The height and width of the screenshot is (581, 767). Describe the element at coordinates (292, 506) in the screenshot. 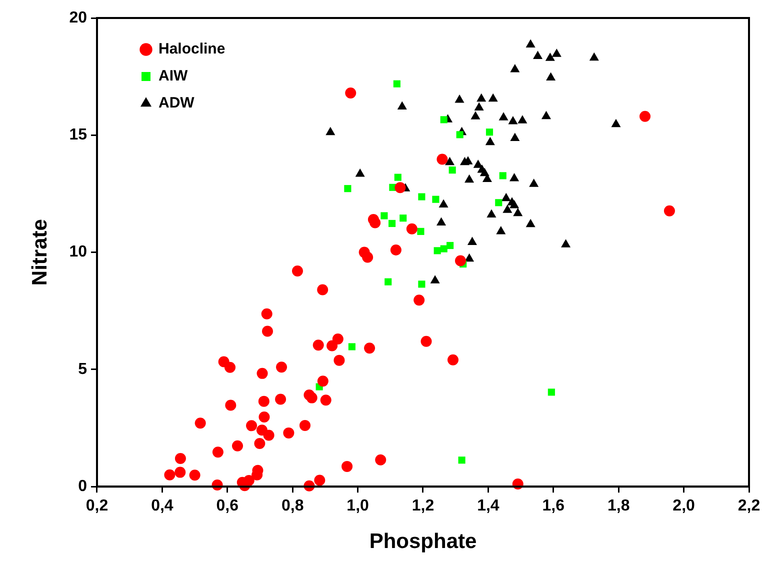

I see `x-tick-label: 0,8` at that location.